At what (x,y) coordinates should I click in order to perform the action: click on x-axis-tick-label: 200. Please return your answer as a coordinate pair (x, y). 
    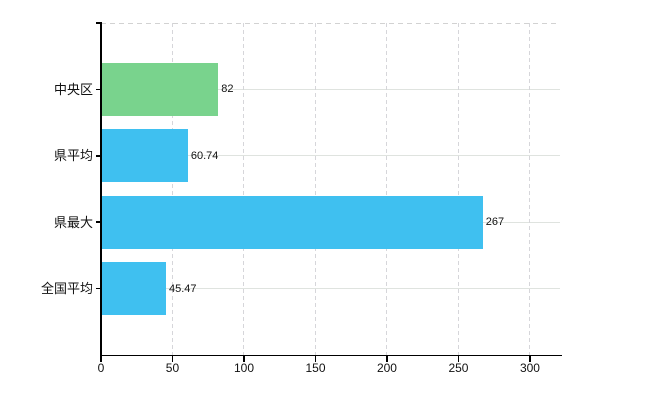
    Looking at the image, I should click on (386, 368).